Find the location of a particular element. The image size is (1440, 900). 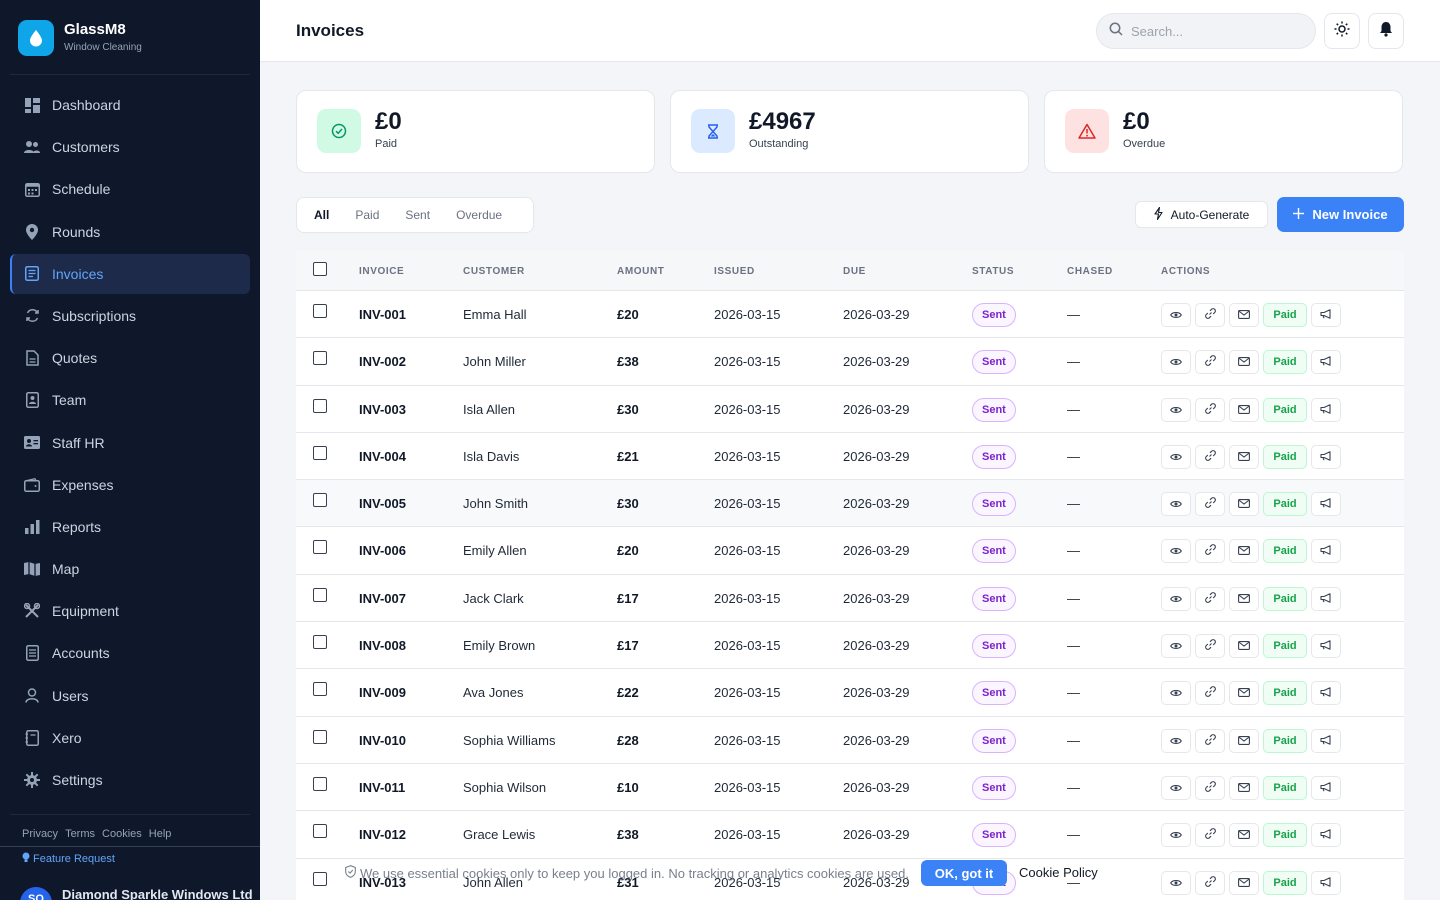

invoice-number: INV-008 is located at coordinates (382, 646).